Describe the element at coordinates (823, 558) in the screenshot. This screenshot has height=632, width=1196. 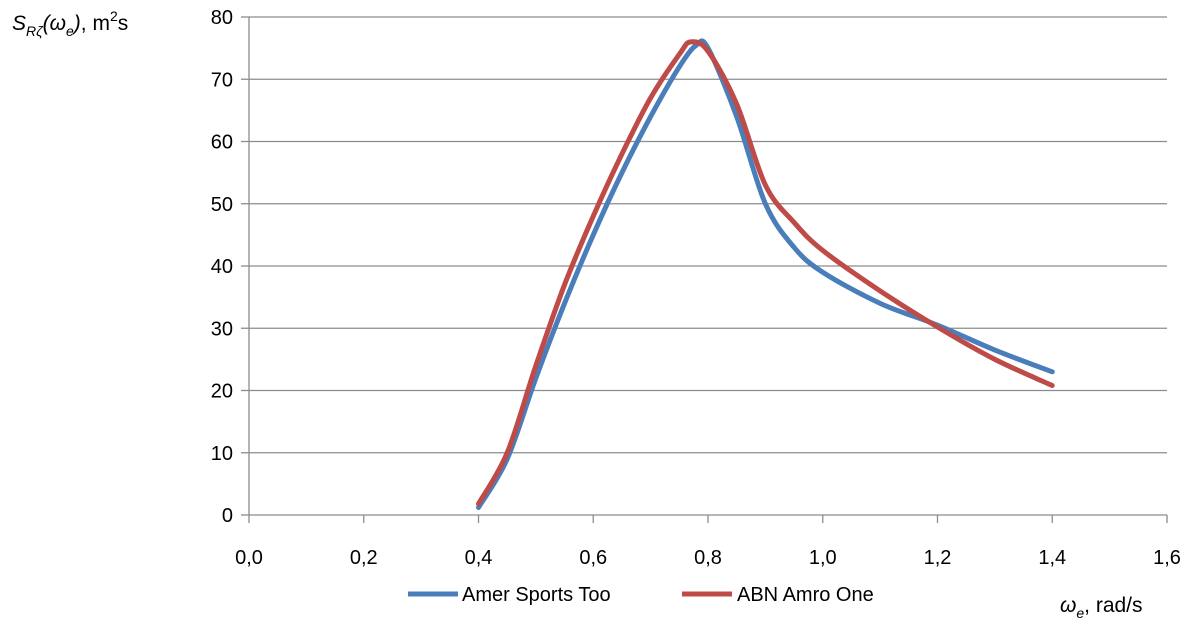
I see `x-tick-label: 1,0` at that location.